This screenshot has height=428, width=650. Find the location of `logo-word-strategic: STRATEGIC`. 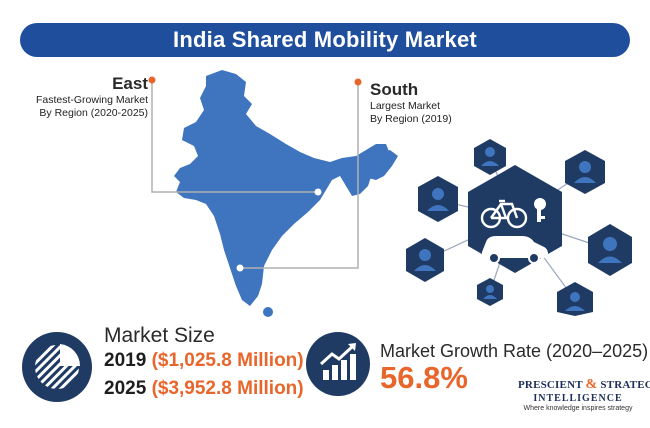

logo-word-strategic: STRATEGIC is located at coordinates (625, 385).